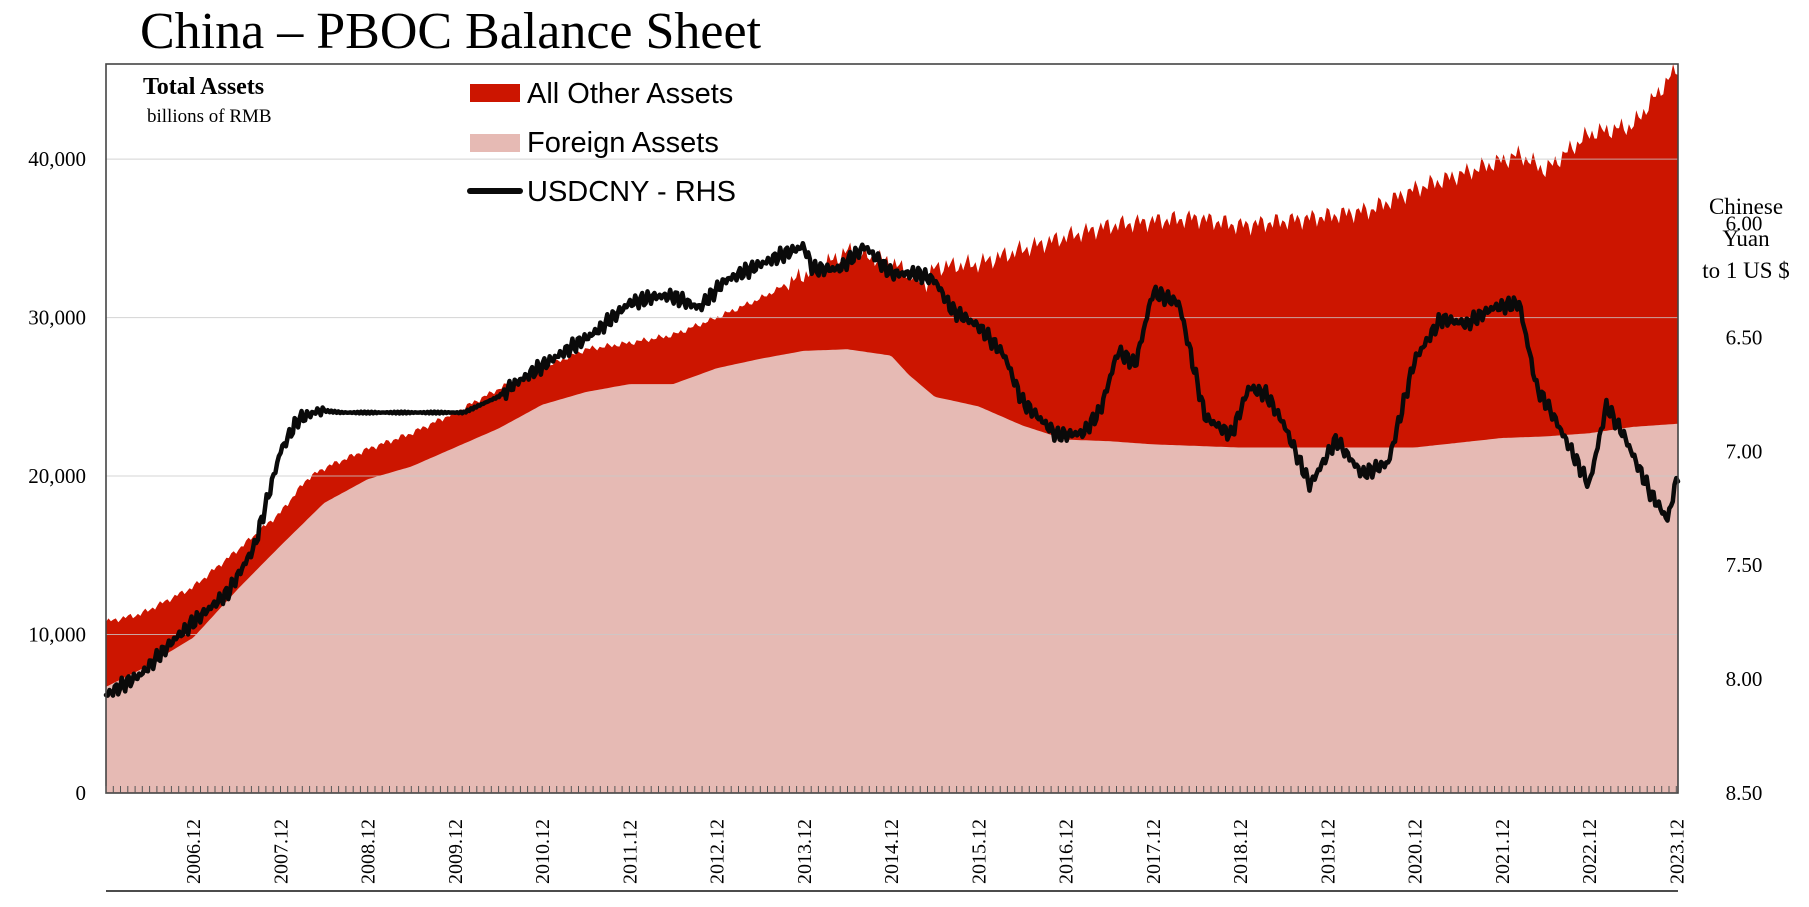 The width and height of the screenshot is (1809, 907). What do you see at coordinates (451, 31) in the screenshot?
I see `chart-title: China – PBOC Balance Sheet` at bounding box center [451, 31].